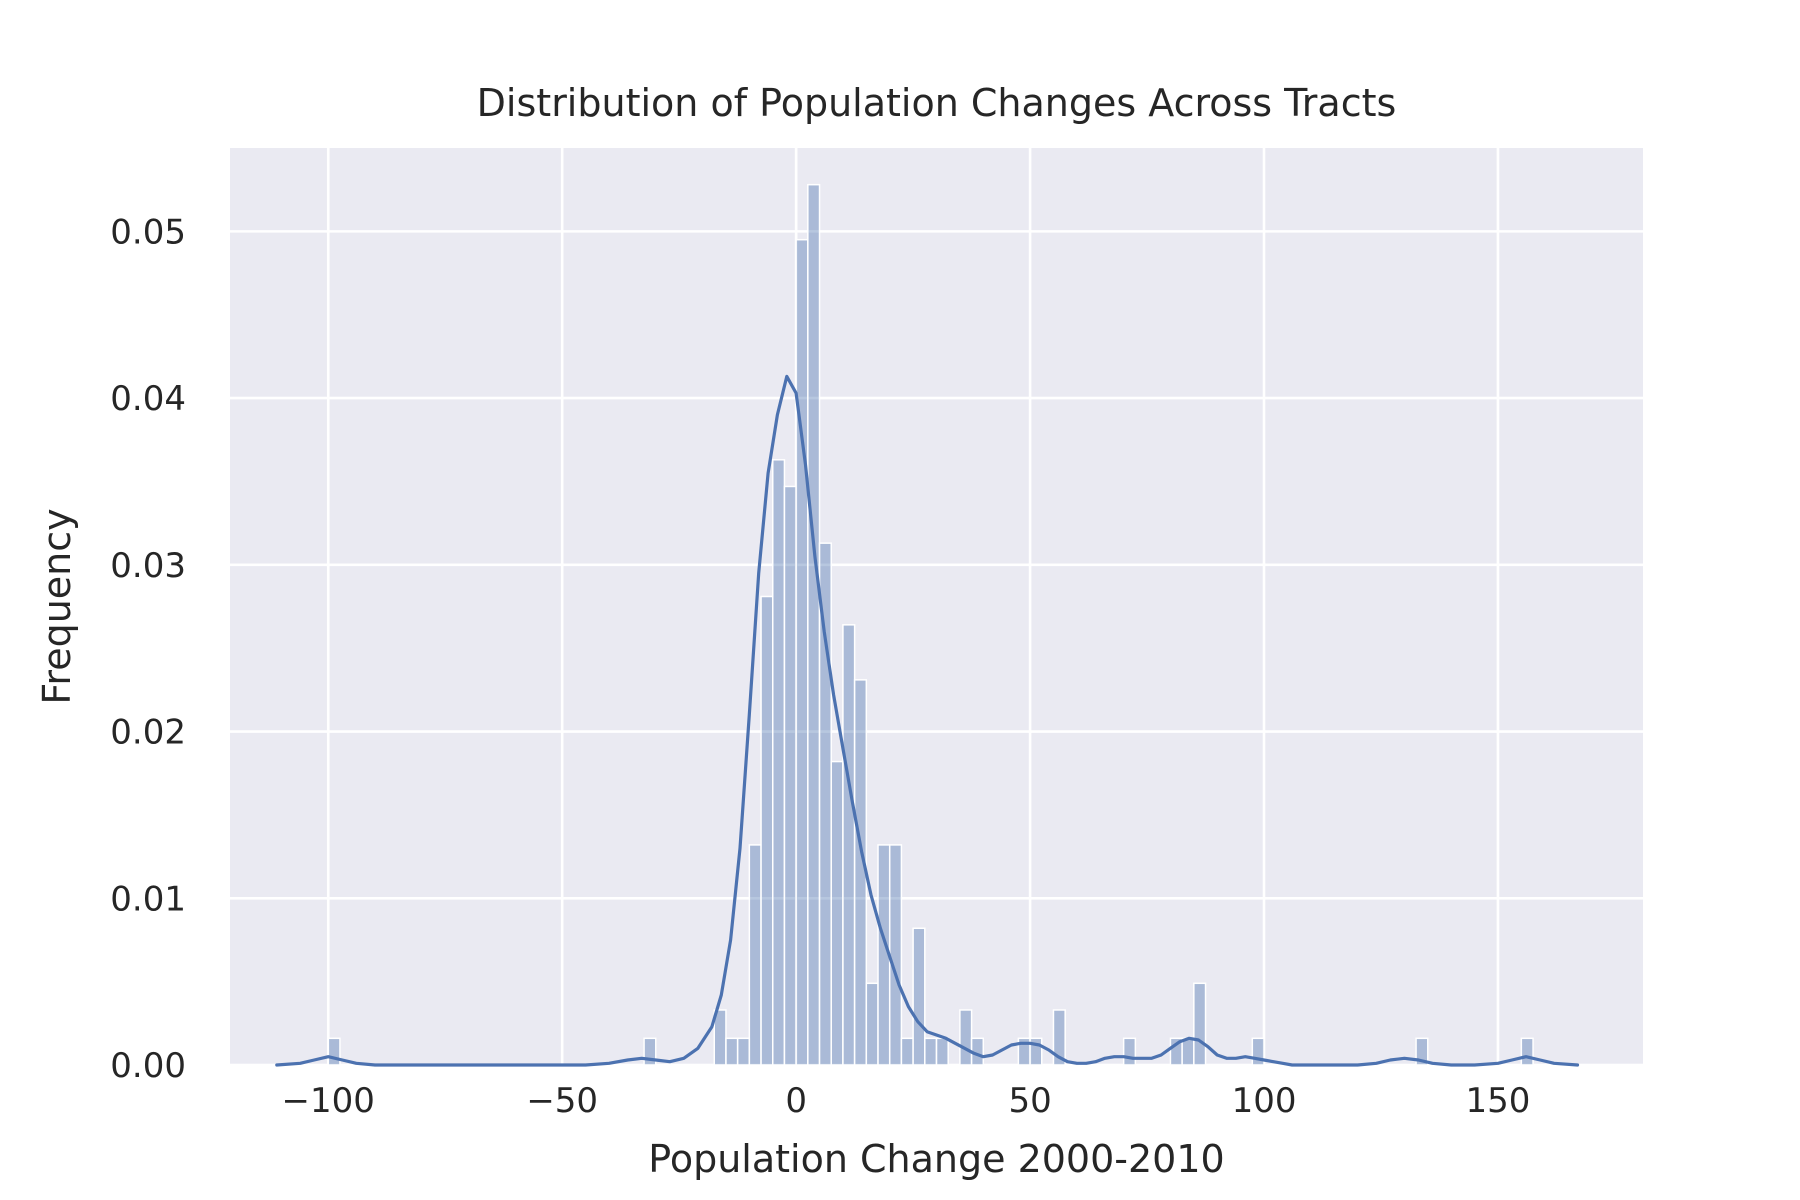 The height and width of the screenshot is (1200, 1800). Describe the element at coordinates (562, 1101) in the screenshot. I see `x-tick-label: −50` at that location.